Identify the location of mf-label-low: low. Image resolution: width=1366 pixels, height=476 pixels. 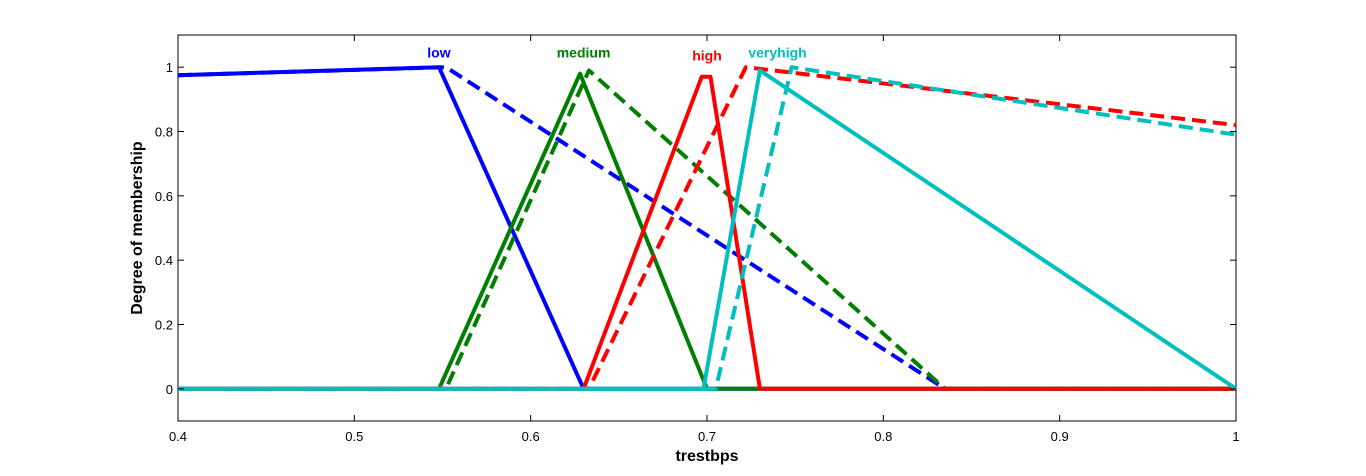
(438, 53).